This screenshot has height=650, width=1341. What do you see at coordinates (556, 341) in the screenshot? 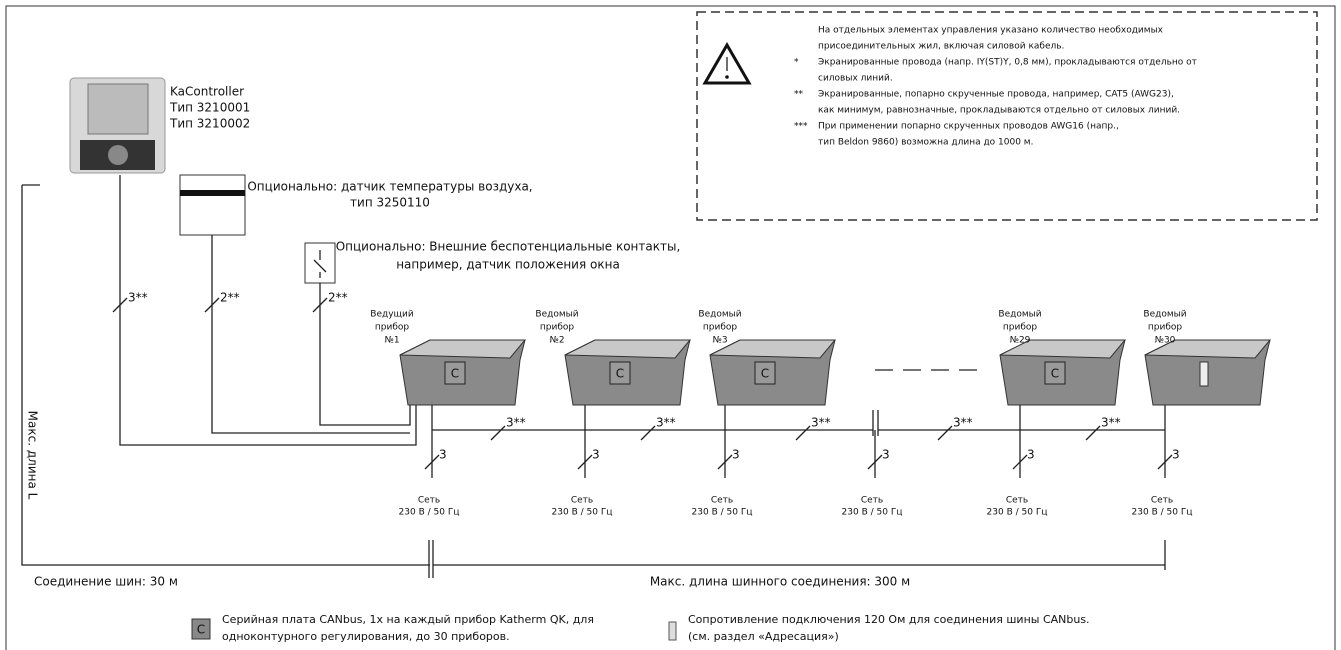
I see `device-label: №2` at bounding box center [556, 341].